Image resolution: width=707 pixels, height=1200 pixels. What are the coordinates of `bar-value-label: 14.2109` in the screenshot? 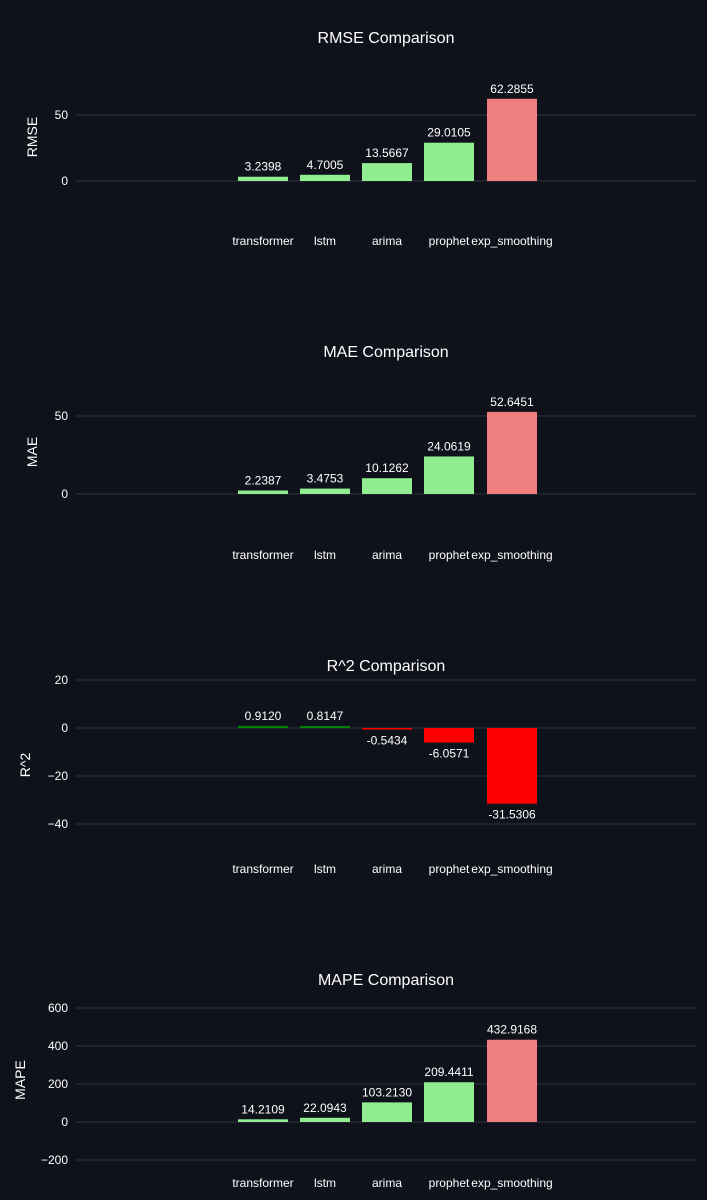 It's located at (263, 1109).